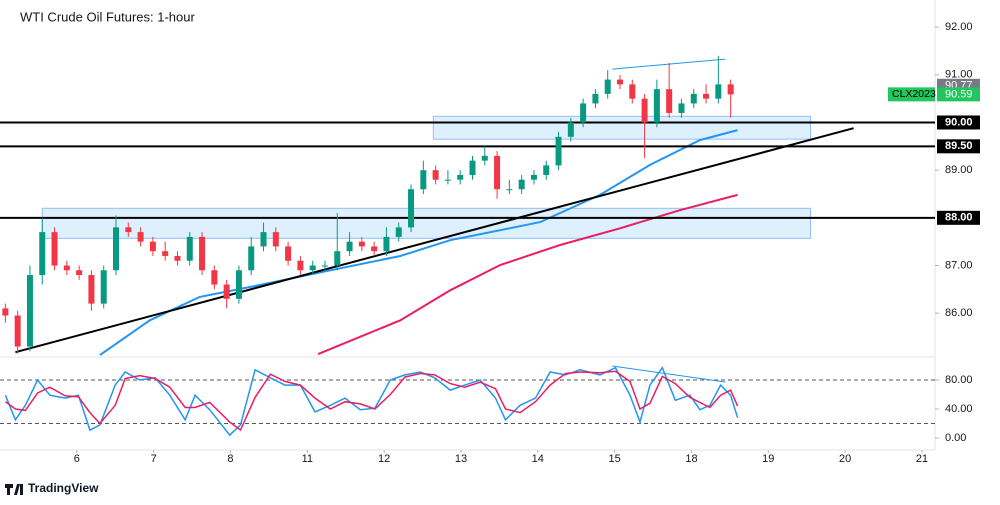 The height and width of the screenshot is (505, 1000). I want to click on x-tick-label: 7, so click(154, 459).